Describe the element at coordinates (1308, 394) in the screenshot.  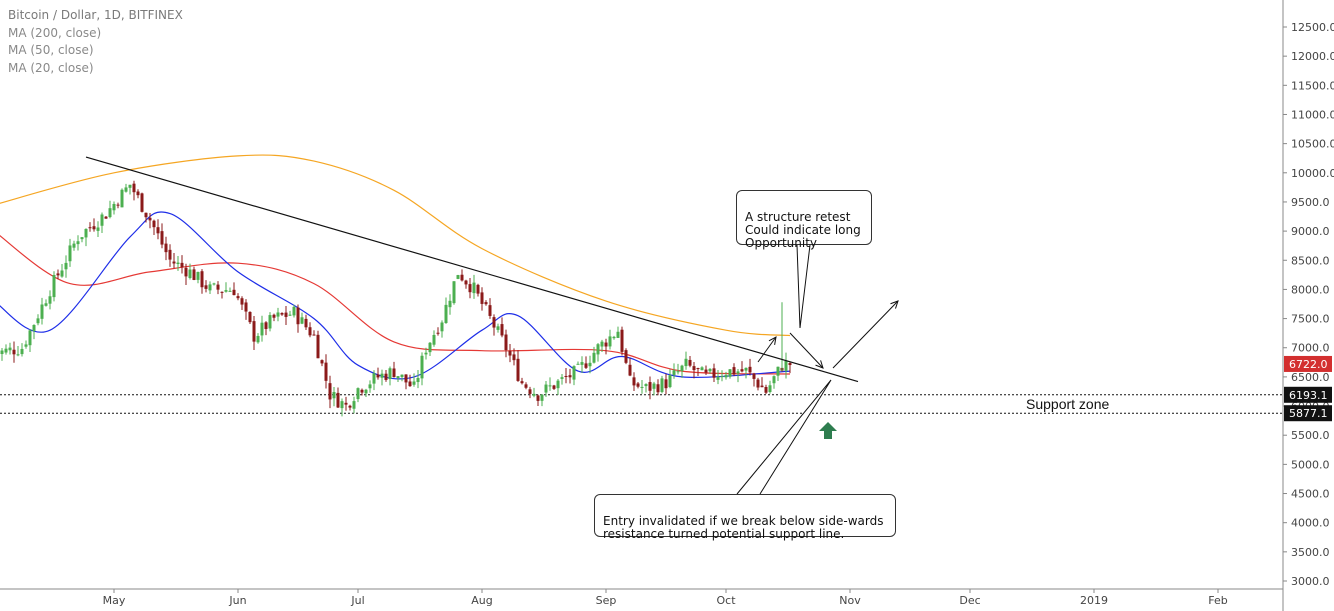
I see `upper-support-tag-bg` at that location.